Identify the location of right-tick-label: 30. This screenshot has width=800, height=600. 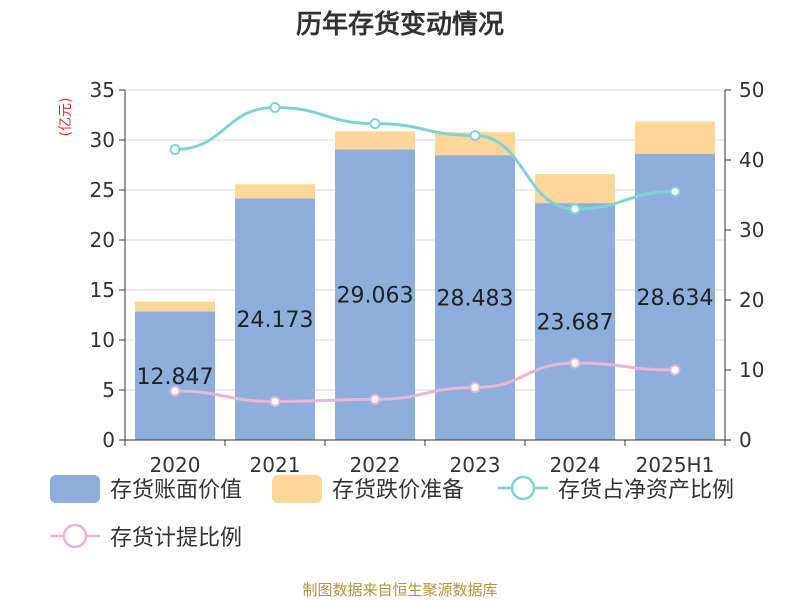
(751, 230).